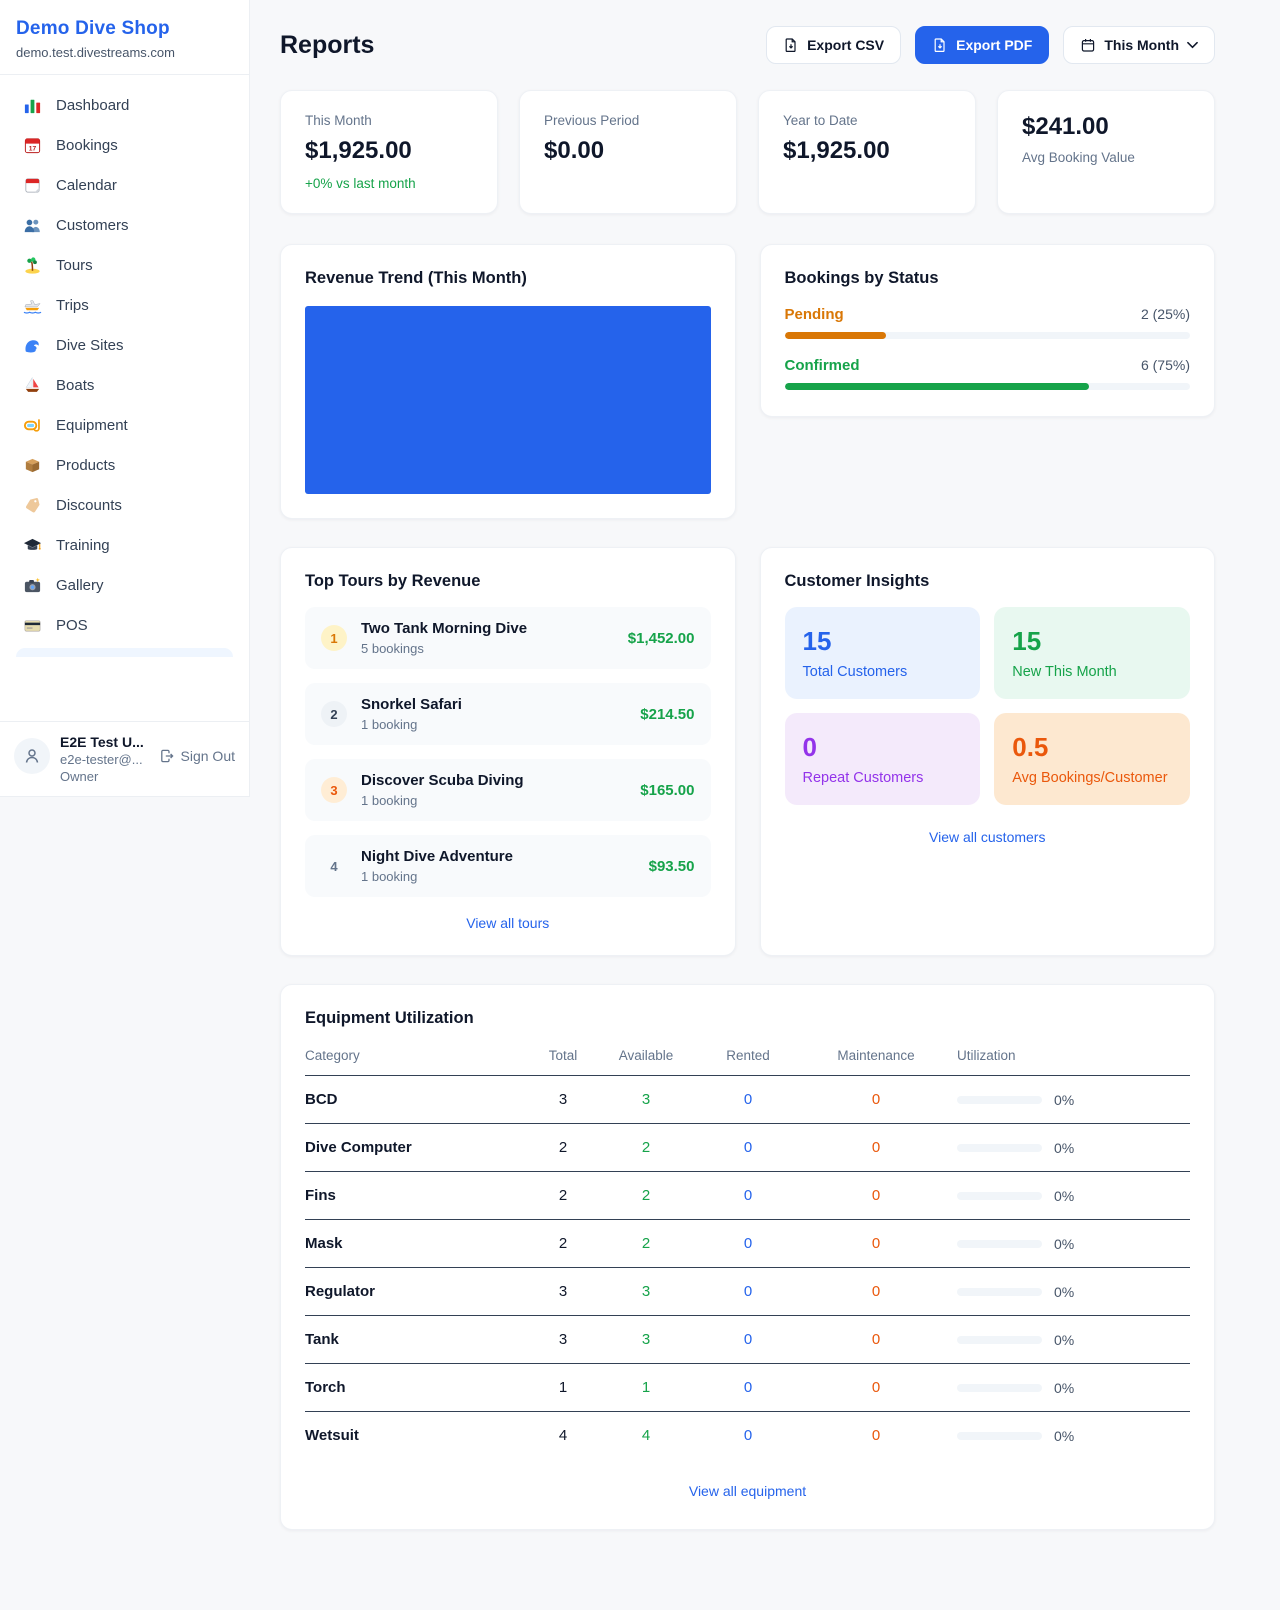 The image size is (1280, 1610). What do you see at coordinates (89, 505) in the screenshot?
I see `sidebar-item-label: Discounts` at bounding box center [89, 505].